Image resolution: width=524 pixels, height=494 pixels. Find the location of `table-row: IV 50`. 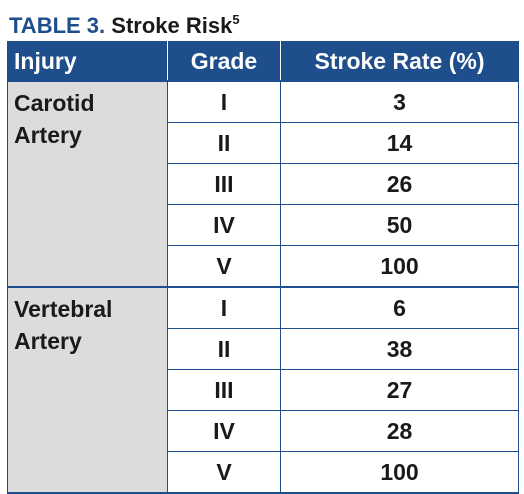

table-row: IV 50 is located at coordinates (263, 225).